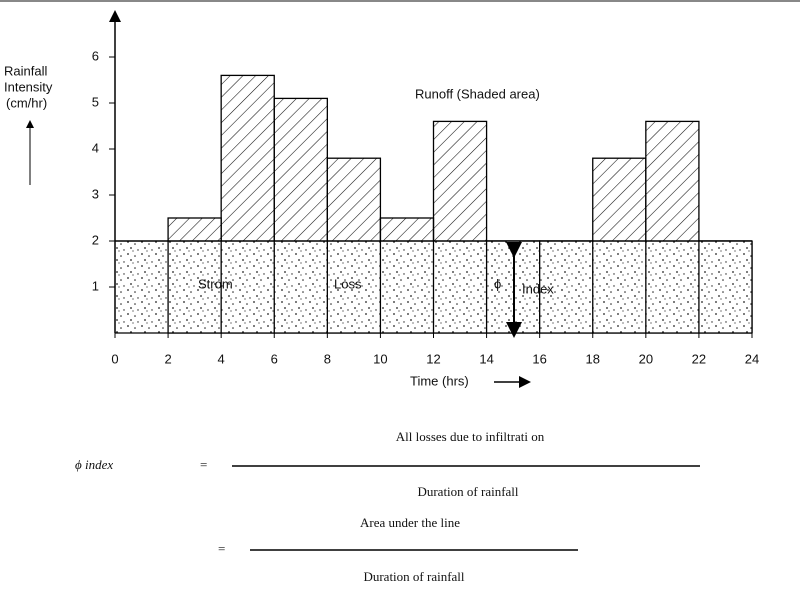  What do you see at coordinates (25, 70) in the screenshot?
I see `y-label: Rainfall` at bounding box center [25, 70].